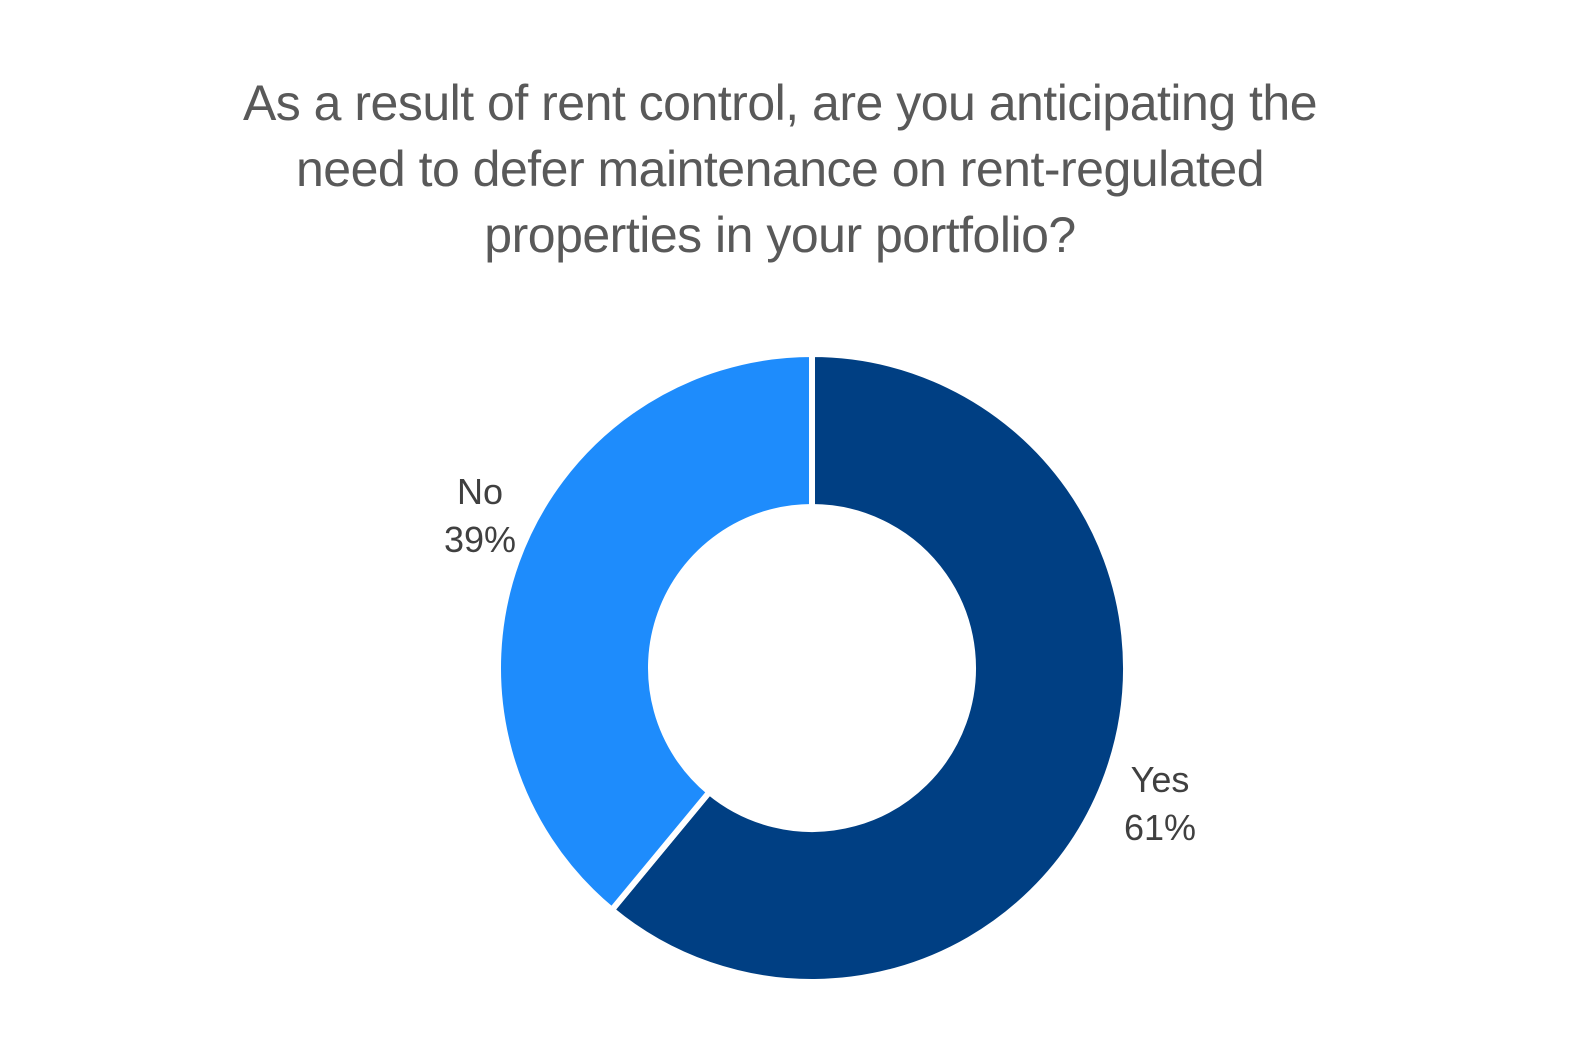 Image resolution: width=1571 pixels, height=1040 pixels. I want to click on slice-label-no: No, so click(480, 491).